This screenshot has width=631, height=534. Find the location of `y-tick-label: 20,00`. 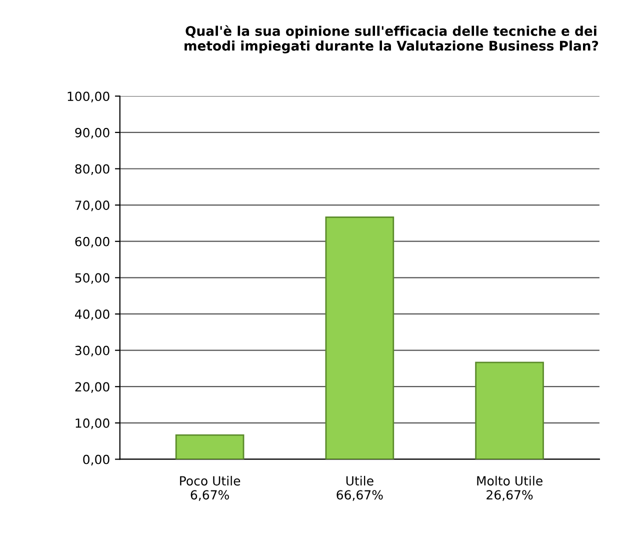

y-tick-label: 20,00 is located at coordinates (92, 387).